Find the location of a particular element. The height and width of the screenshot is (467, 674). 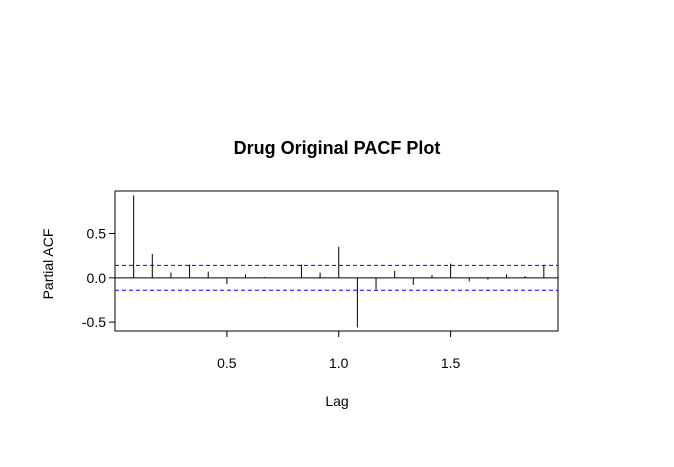

chart-title: Drug Original PACF Plot is located at coordinates (337, 148).